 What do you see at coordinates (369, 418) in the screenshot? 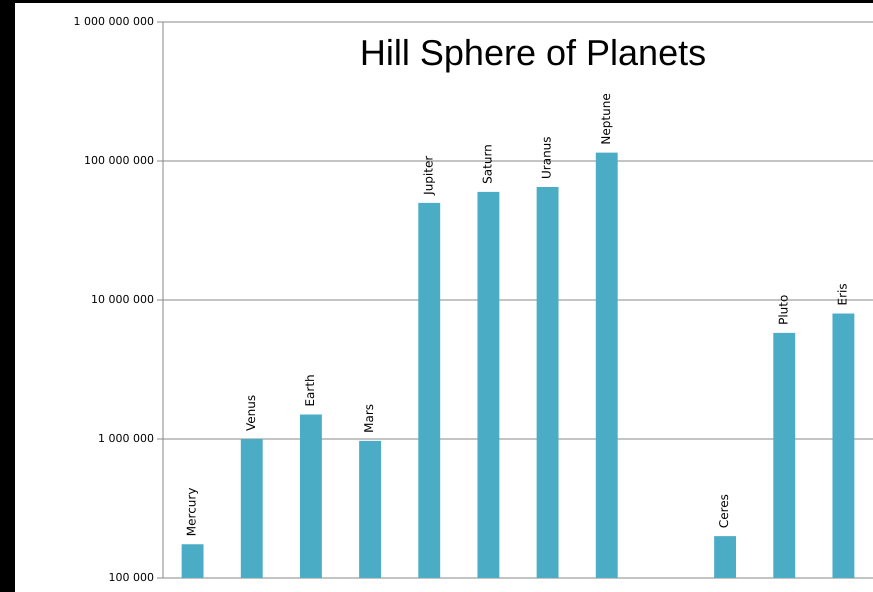
I see `x-tick-label: Mars` at bounding box center [369, 418].